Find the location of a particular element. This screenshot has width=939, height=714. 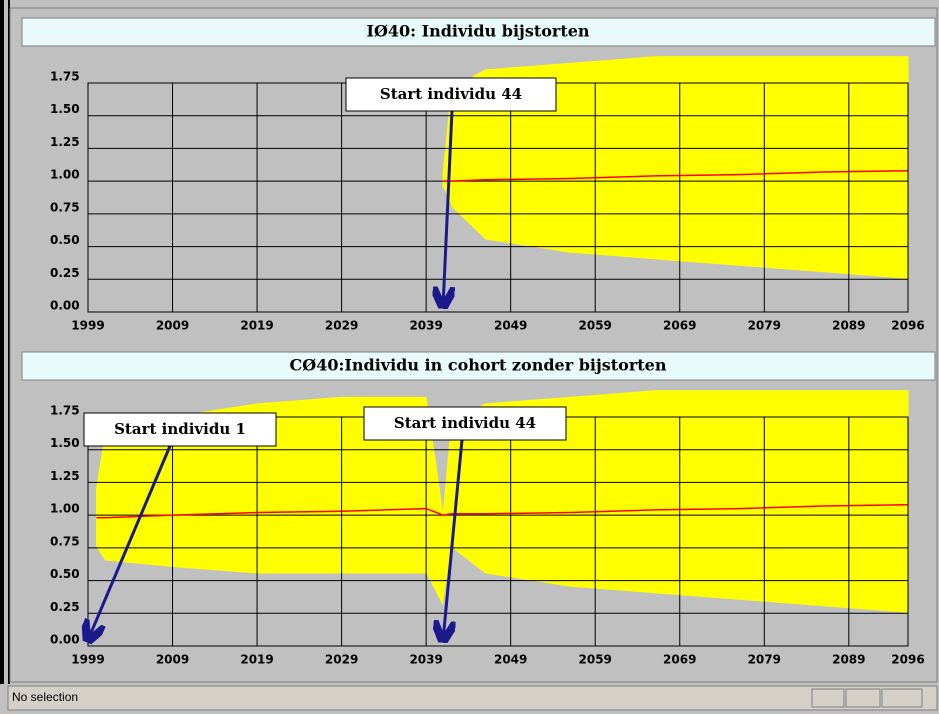

chart-title: IØ40: Individu bijstorten is located at coordinates (477, 31).